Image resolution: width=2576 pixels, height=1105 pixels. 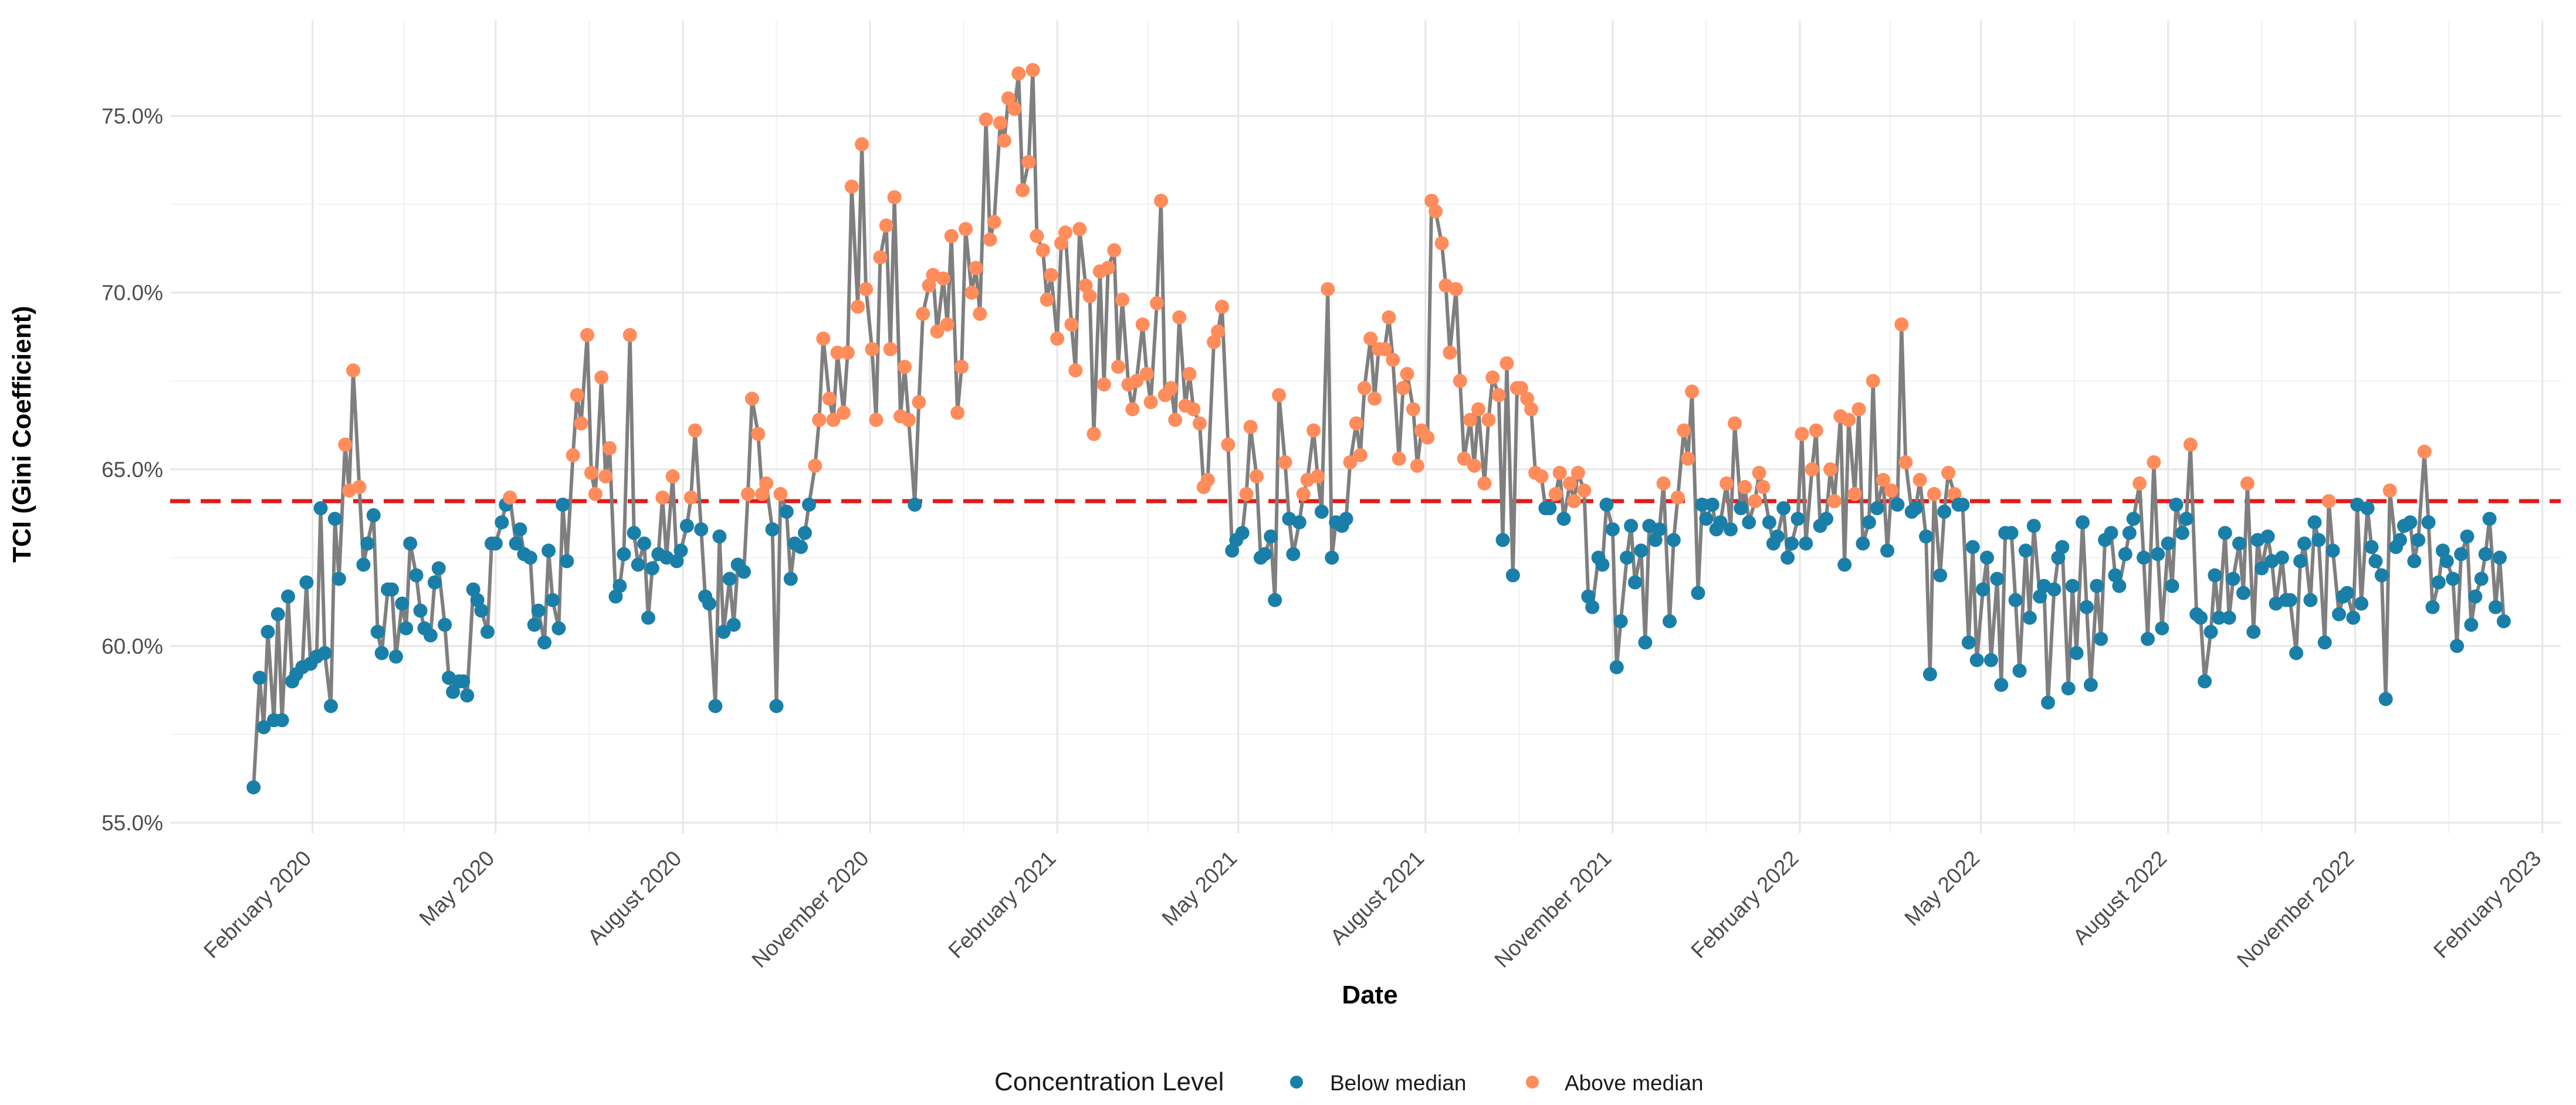 What do you see at coordinates (2295, 909) in the screenshot?
I see `x-tick-label: November 2022` at bounding box center [2295, 909].